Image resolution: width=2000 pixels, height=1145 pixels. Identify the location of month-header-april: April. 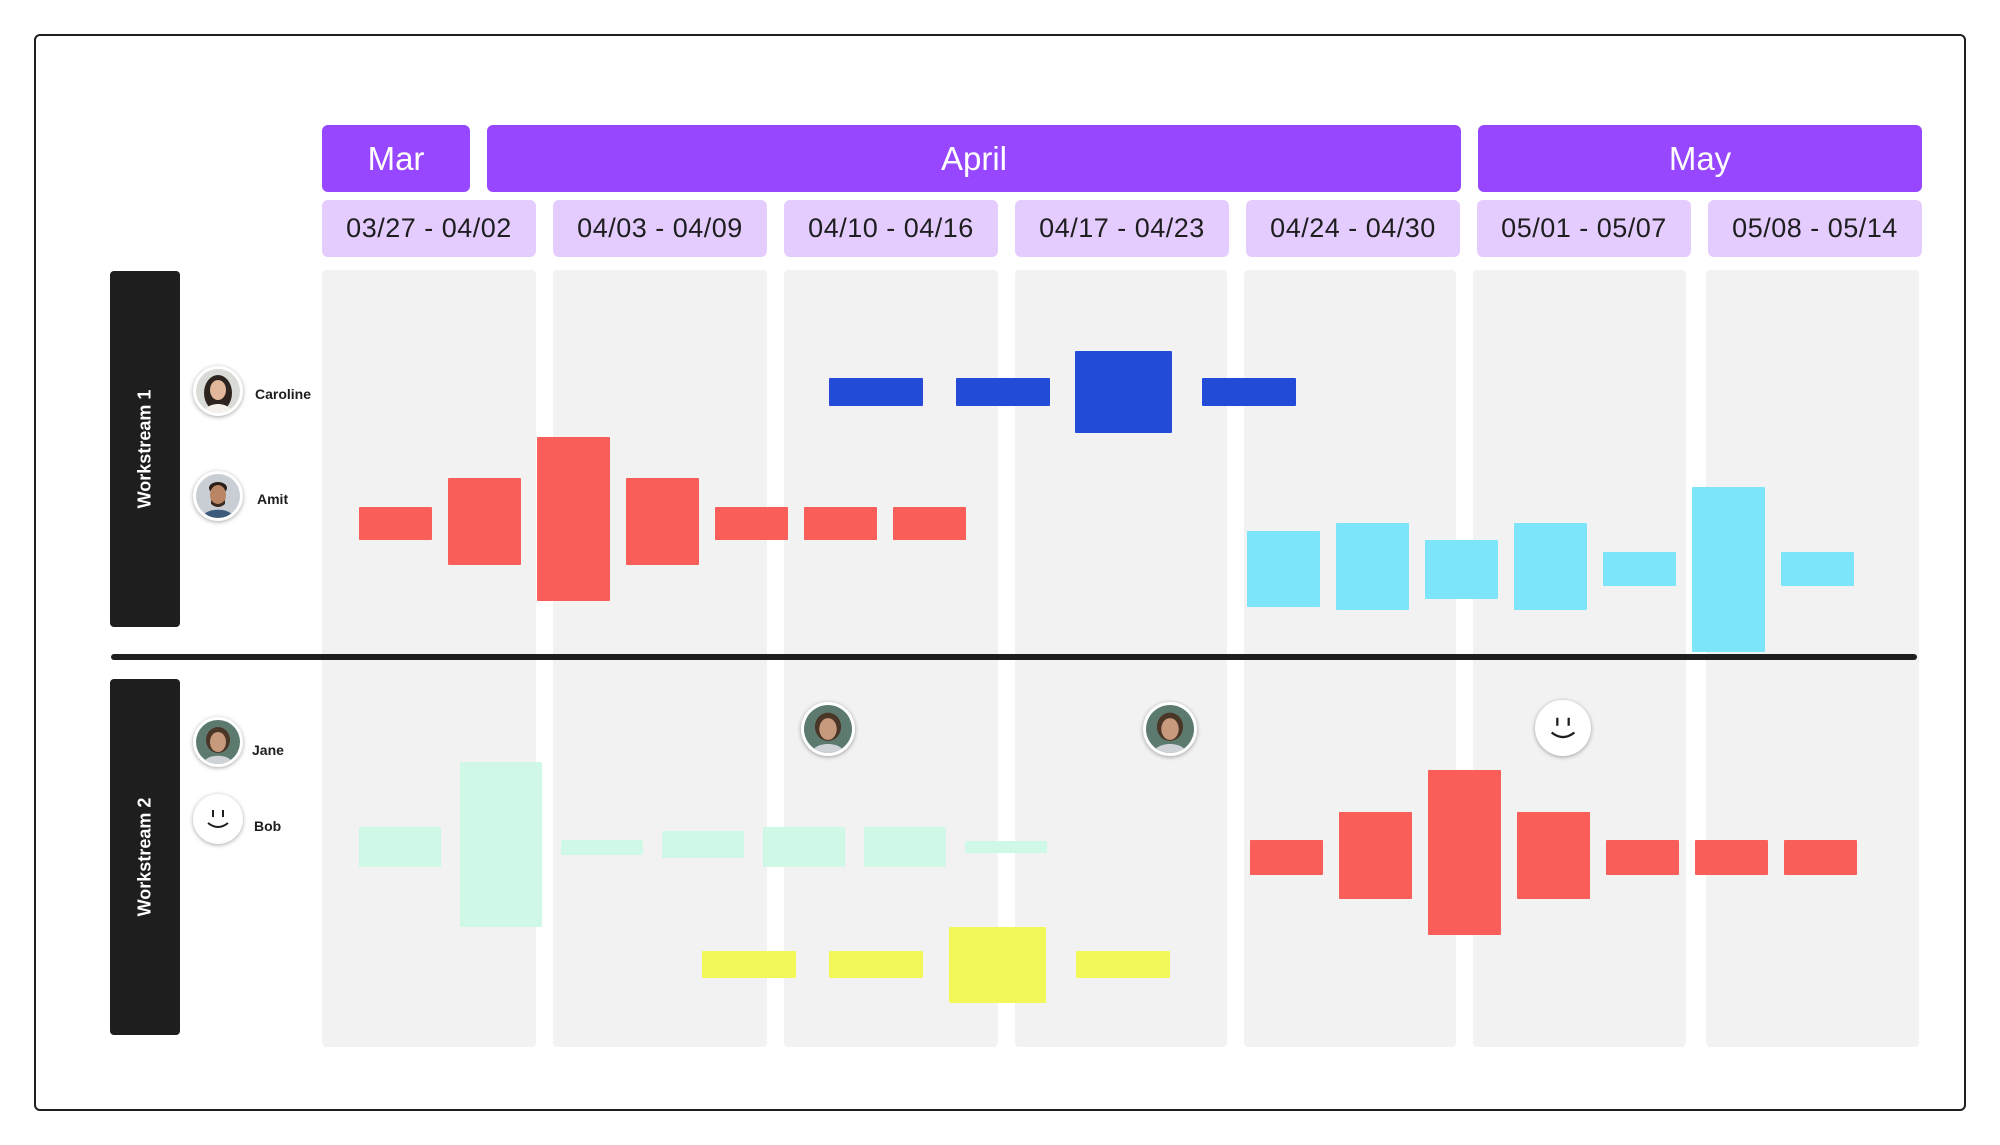
(974, 158).